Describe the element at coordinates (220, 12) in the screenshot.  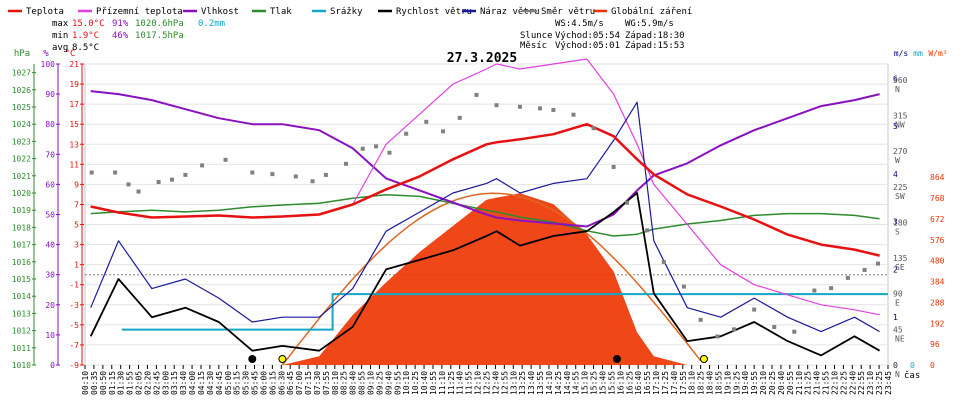
I see `legend-label: Vlhkost` at that location.